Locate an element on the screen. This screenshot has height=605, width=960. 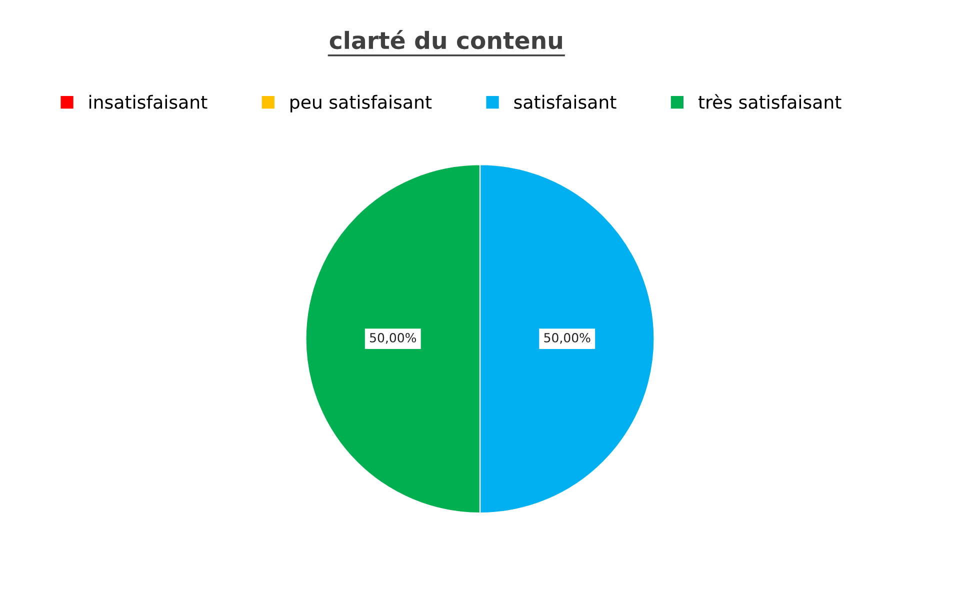
legend-label: insatisfaisant is located at coordinates (148, 101).